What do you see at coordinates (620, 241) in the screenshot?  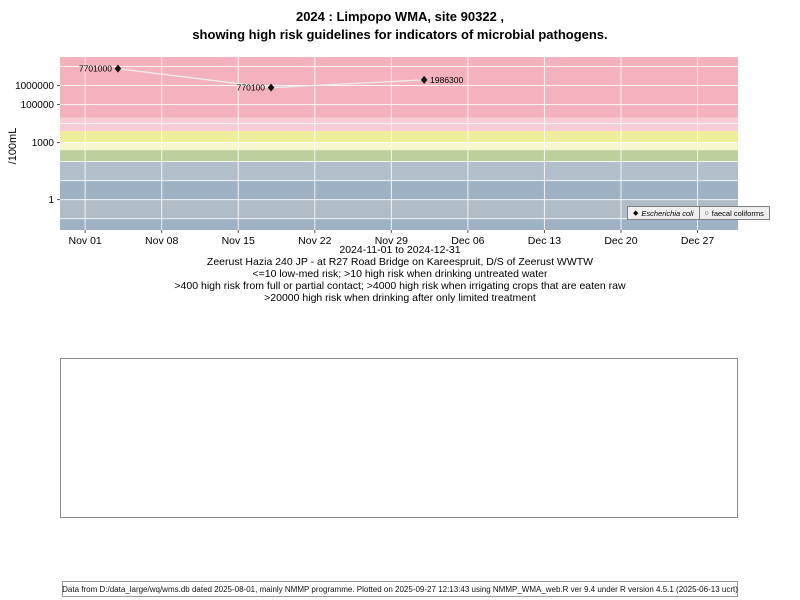 I see `x-tick-label: Dec 20` at bounding box center [620, 241].